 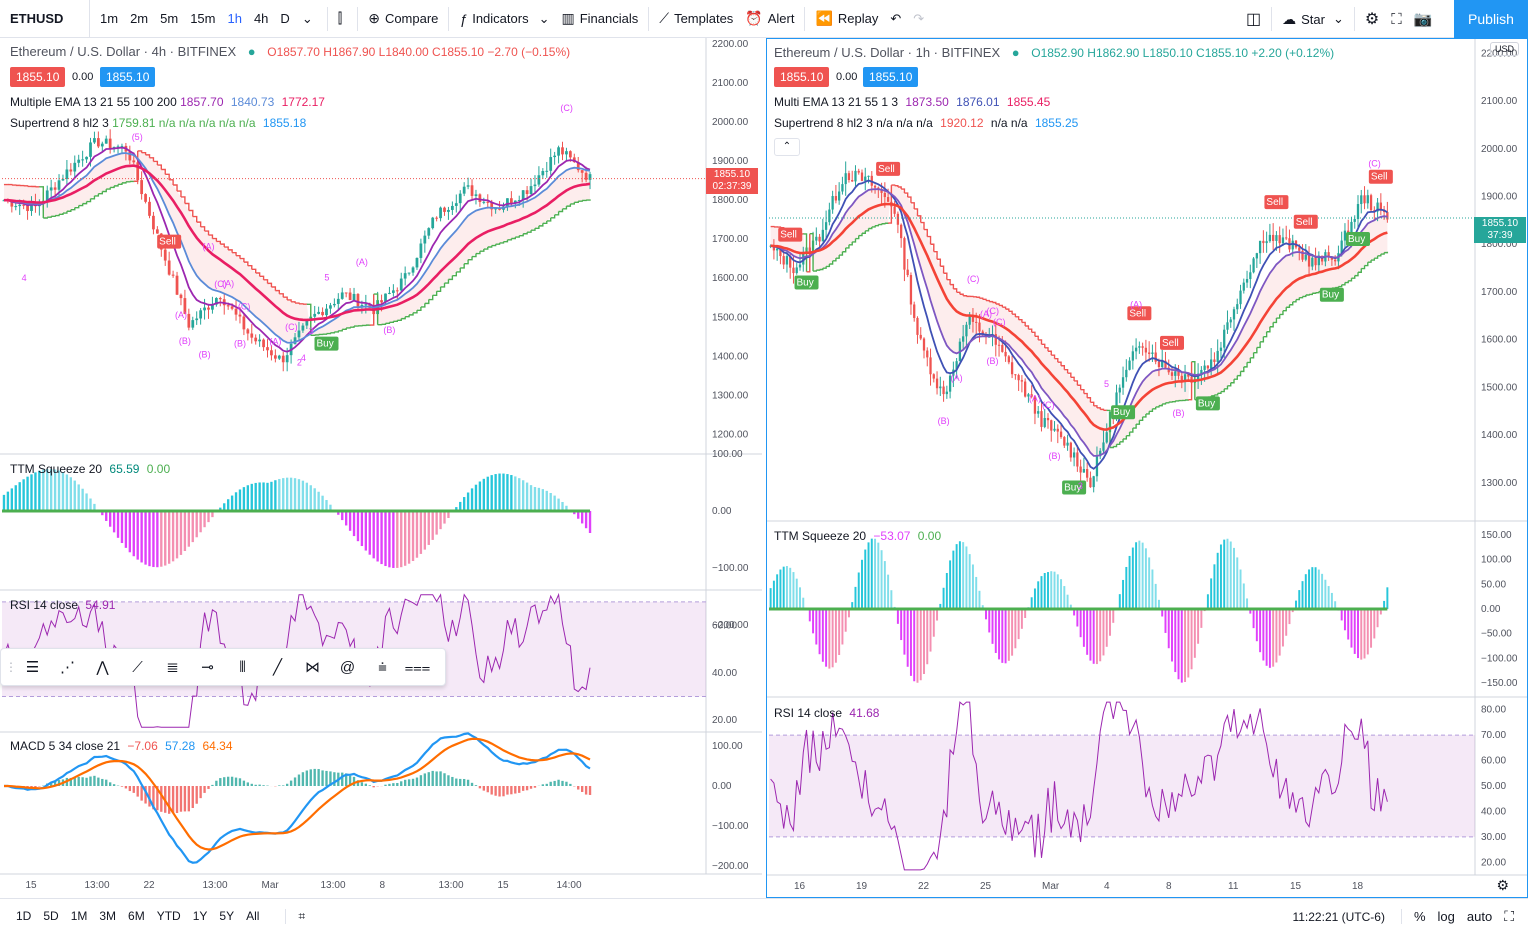 What do you see at coordinates (242, 667) in the screenshot?
I see `vertical-lines-icon: ⦀` at bounding box center [242, 667].